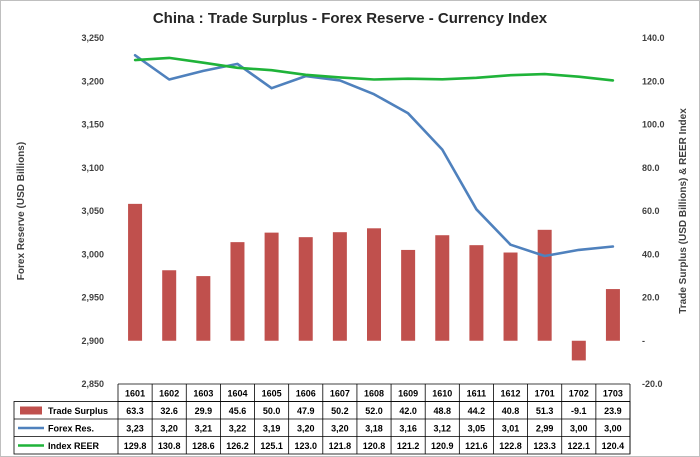 This screenshot has height=457, width=700. Describe the element at coordinates (408, 446) in the screenshot. I see `data-label: 121.2` at that location.